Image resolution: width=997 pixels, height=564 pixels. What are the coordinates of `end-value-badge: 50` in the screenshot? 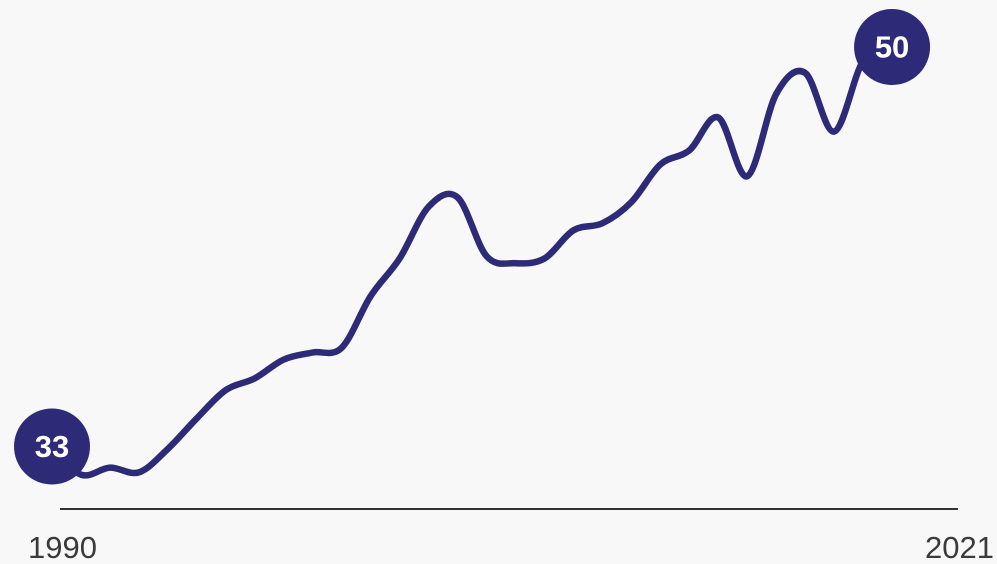 It's located at (892, 47).